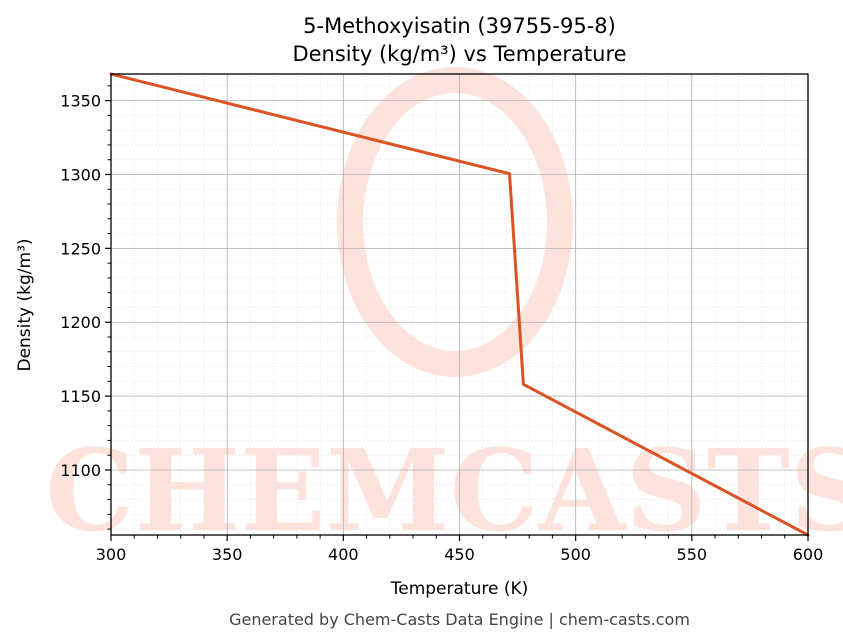  What do you see at coordinates (459, 589) in the screenshot?
I see `x-axis-label: Temperature (K)` at bounding box center [459, 589].